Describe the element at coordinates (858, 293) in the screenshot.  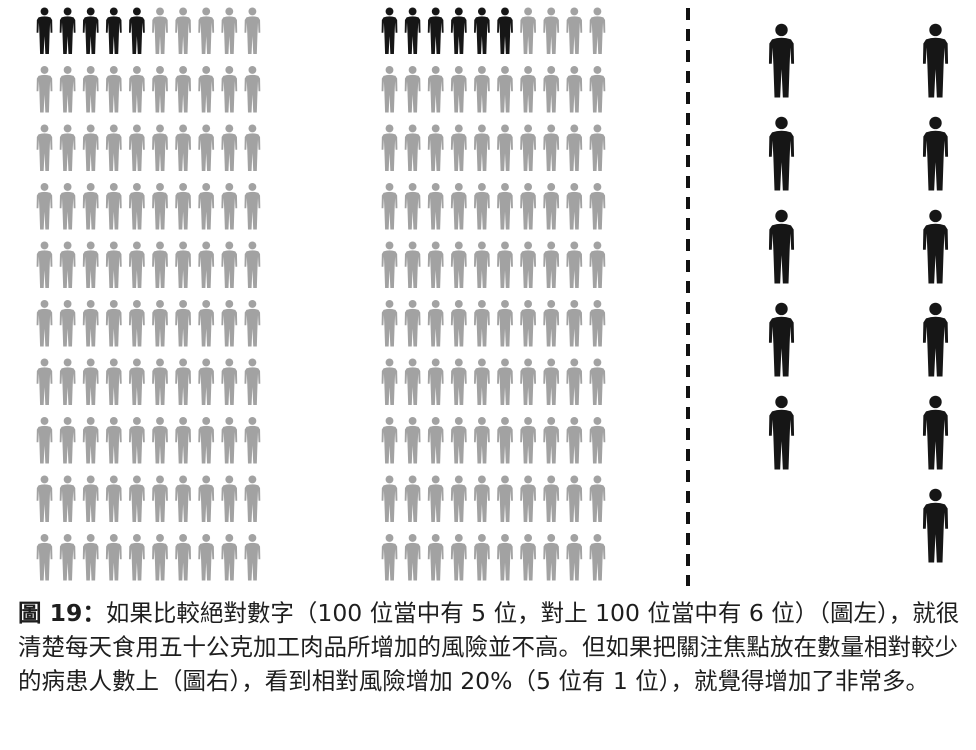
I see `right-enlarged-group` at that location.